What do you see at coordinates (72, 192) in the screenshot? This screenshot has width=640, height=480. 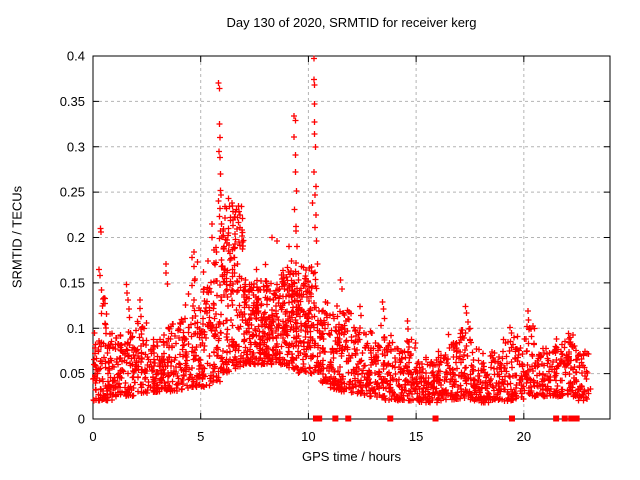 I see `y-tick-label: 0.25` at bounding box center [72, 192].